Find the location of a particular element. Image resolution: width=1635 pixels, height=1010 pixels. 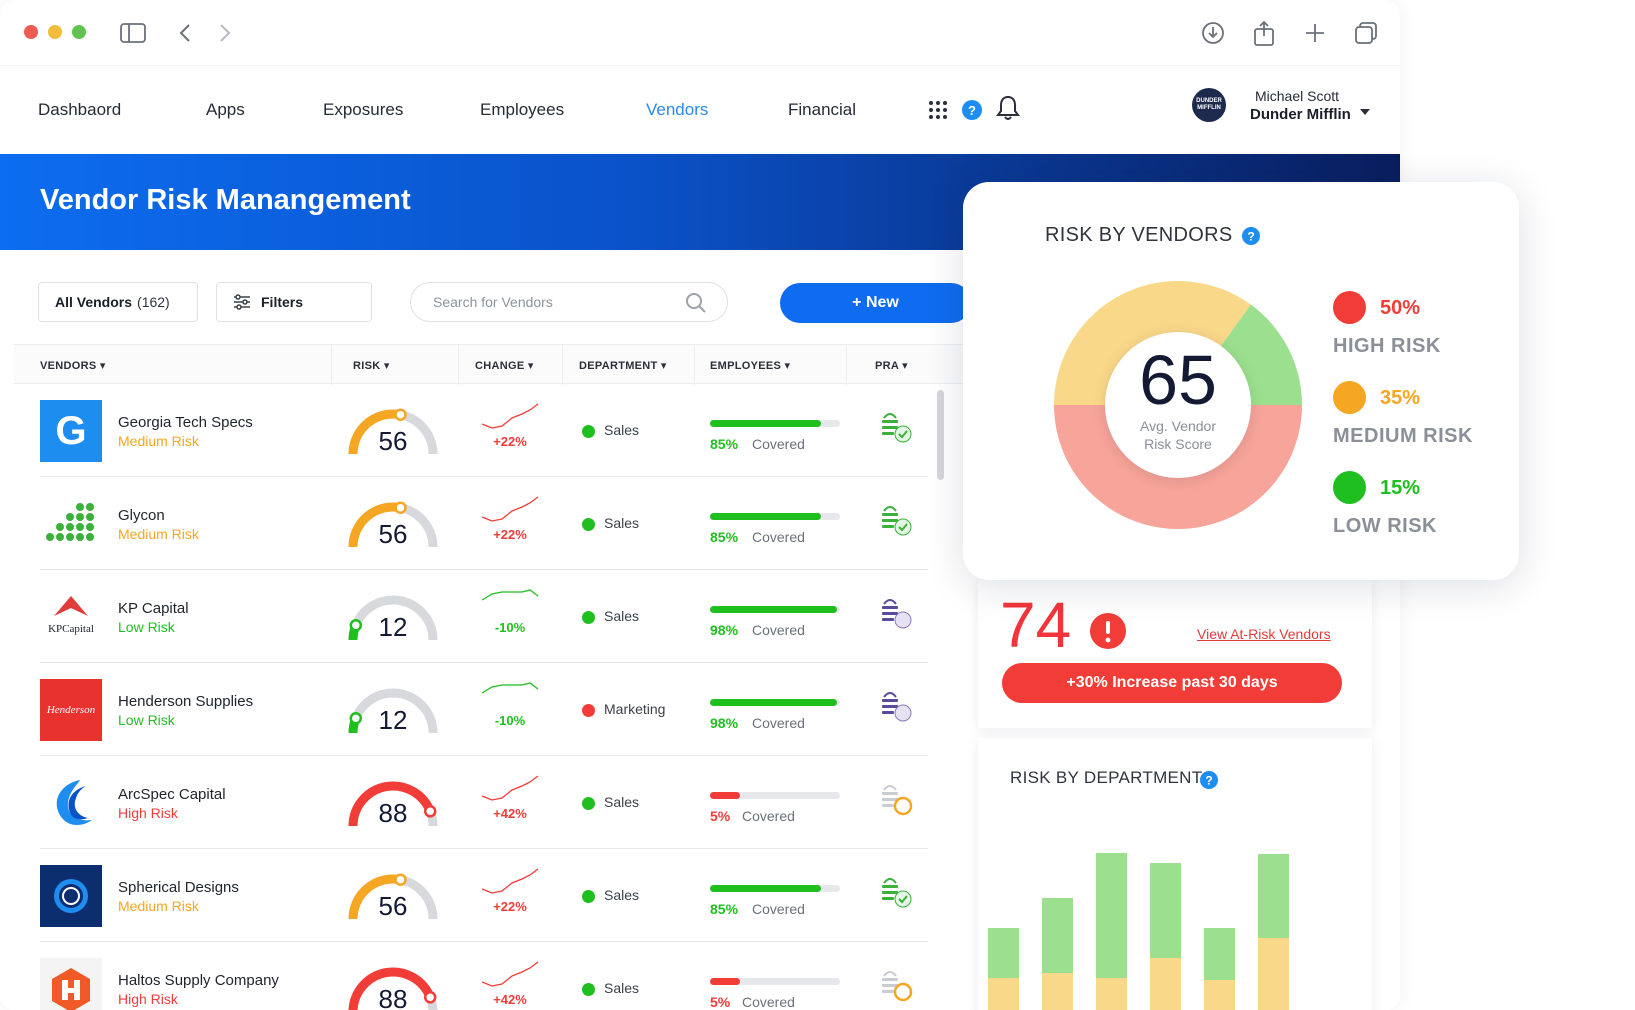

risk-score: 56 is located at coordinates (393, 441).